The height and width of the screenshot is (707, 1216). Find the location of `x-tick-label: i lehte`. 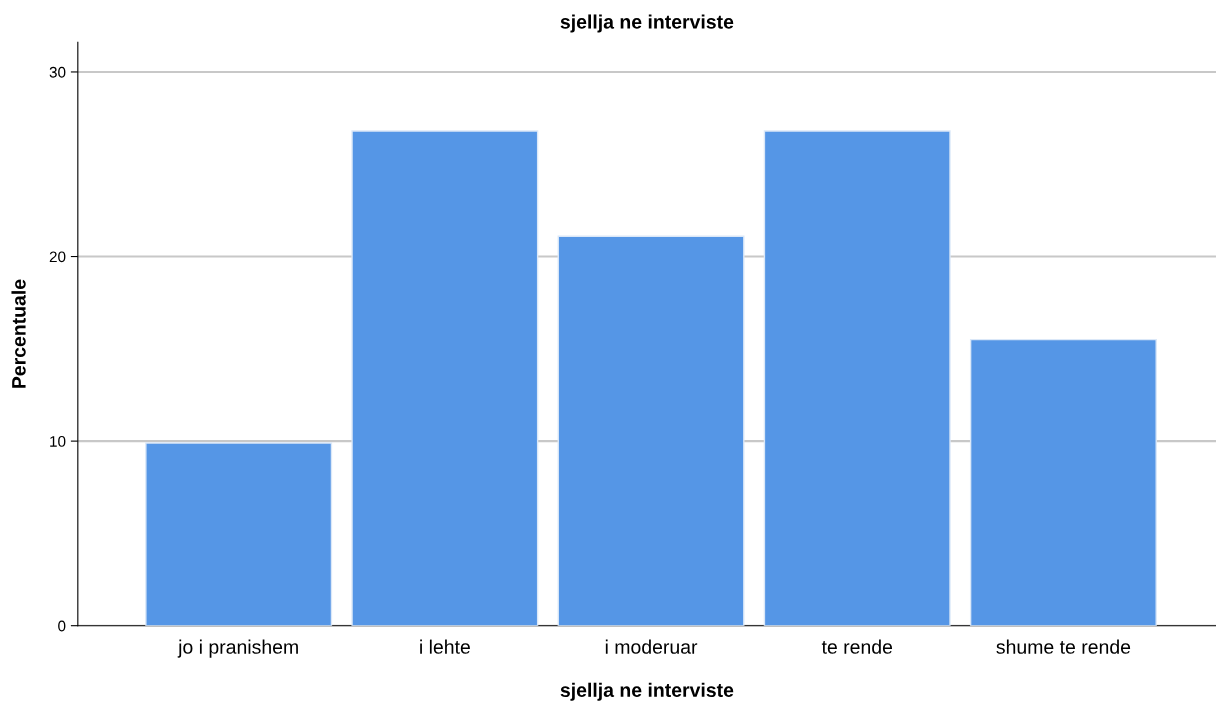

x-tick-label: i lehte is located at coordinates (445, 646).